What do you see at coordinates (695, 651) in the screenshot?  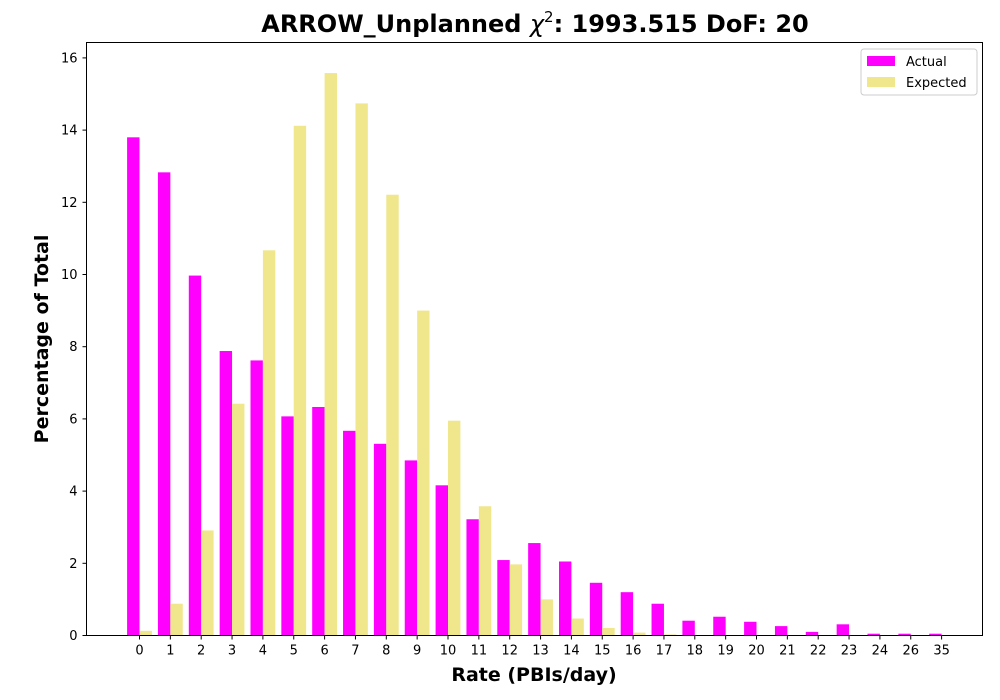 I see `x-tick-label: 18` at bounding box center [695, 651].